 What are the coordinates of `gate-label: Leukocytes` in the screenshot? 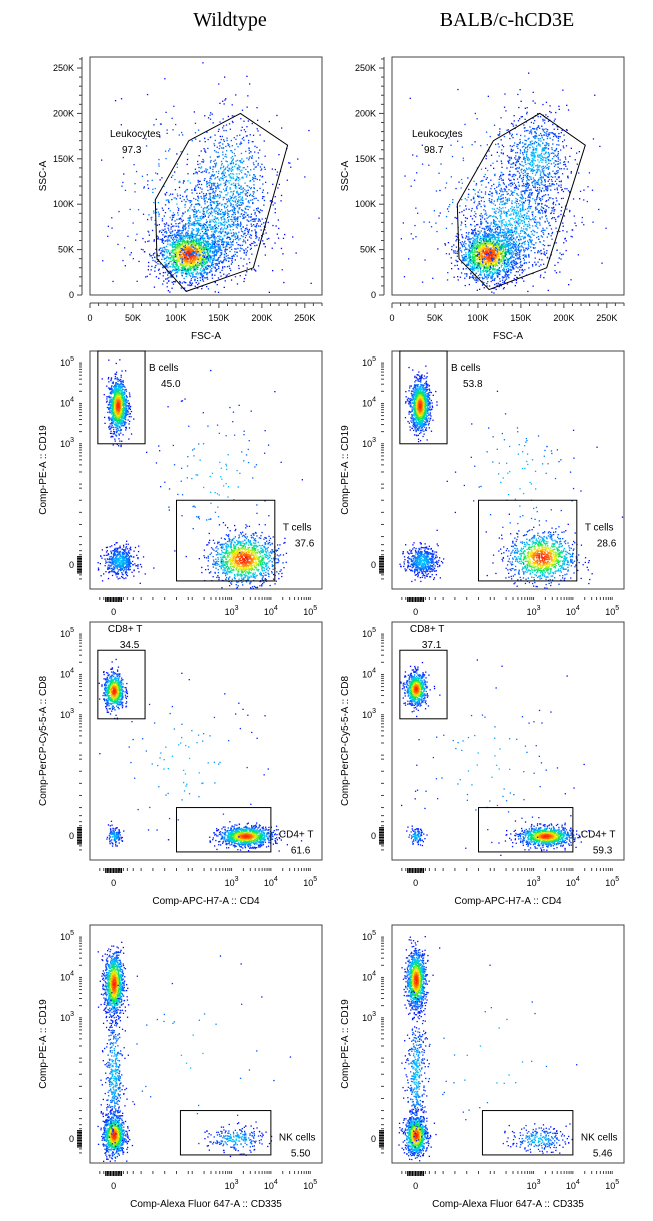 It's located at (135, 134).